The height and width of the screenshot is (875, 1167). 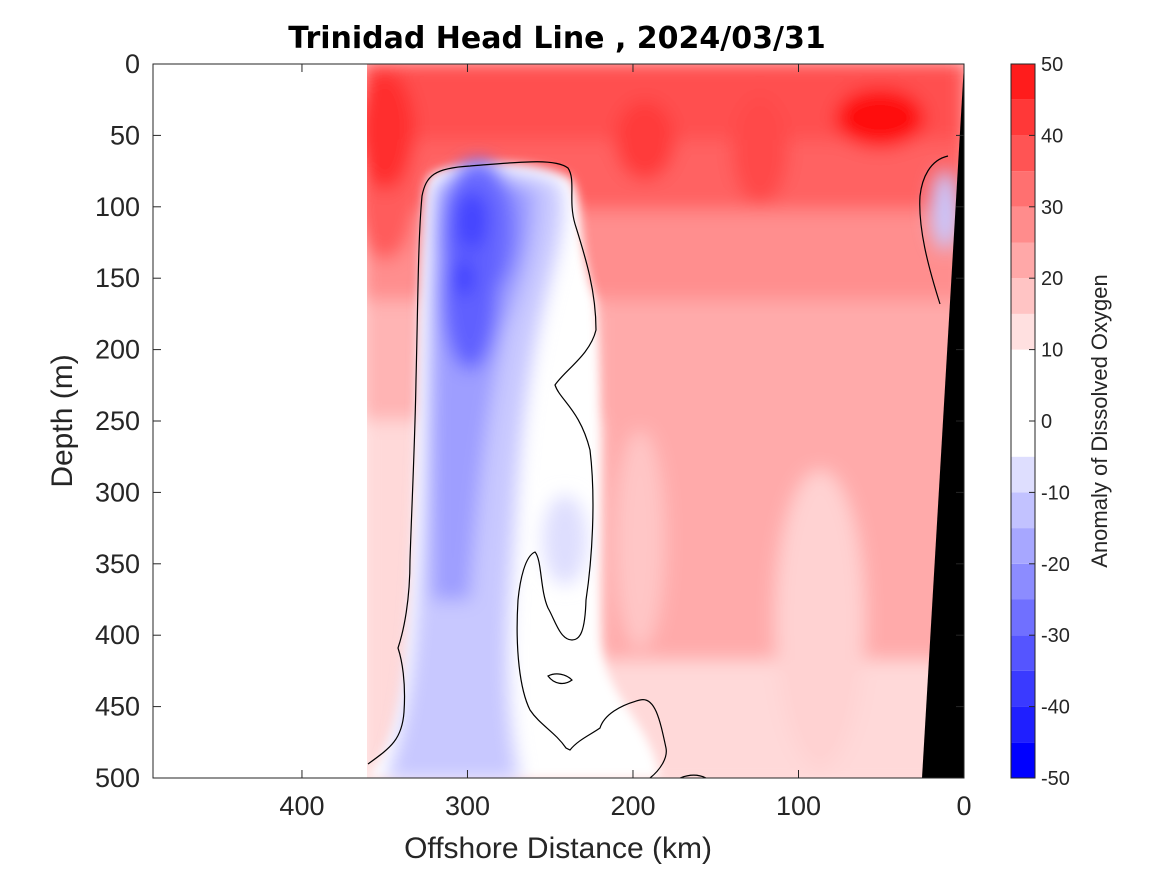 I want to click on x-axis-label: Offshore Distance (km), so click(x=558, y=848).